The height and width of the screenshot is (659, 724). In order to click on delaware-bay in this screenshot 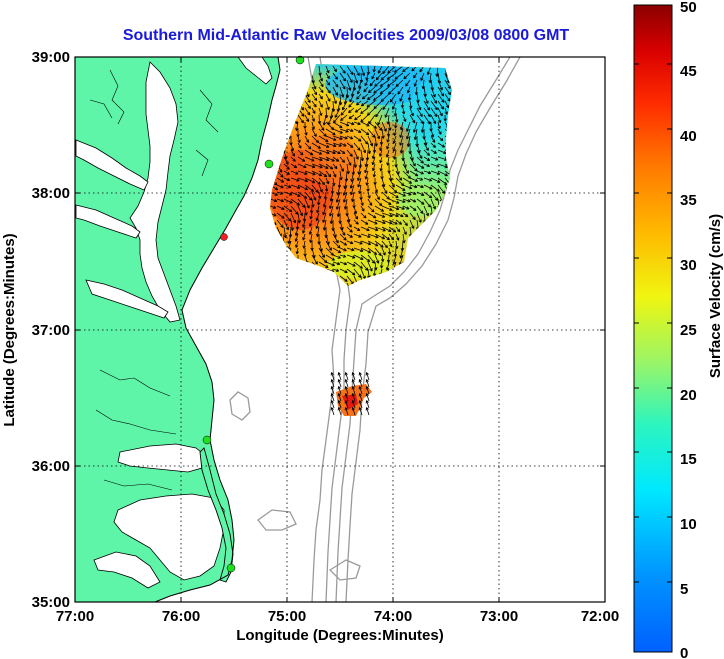, I will do `click(255, 71)`.